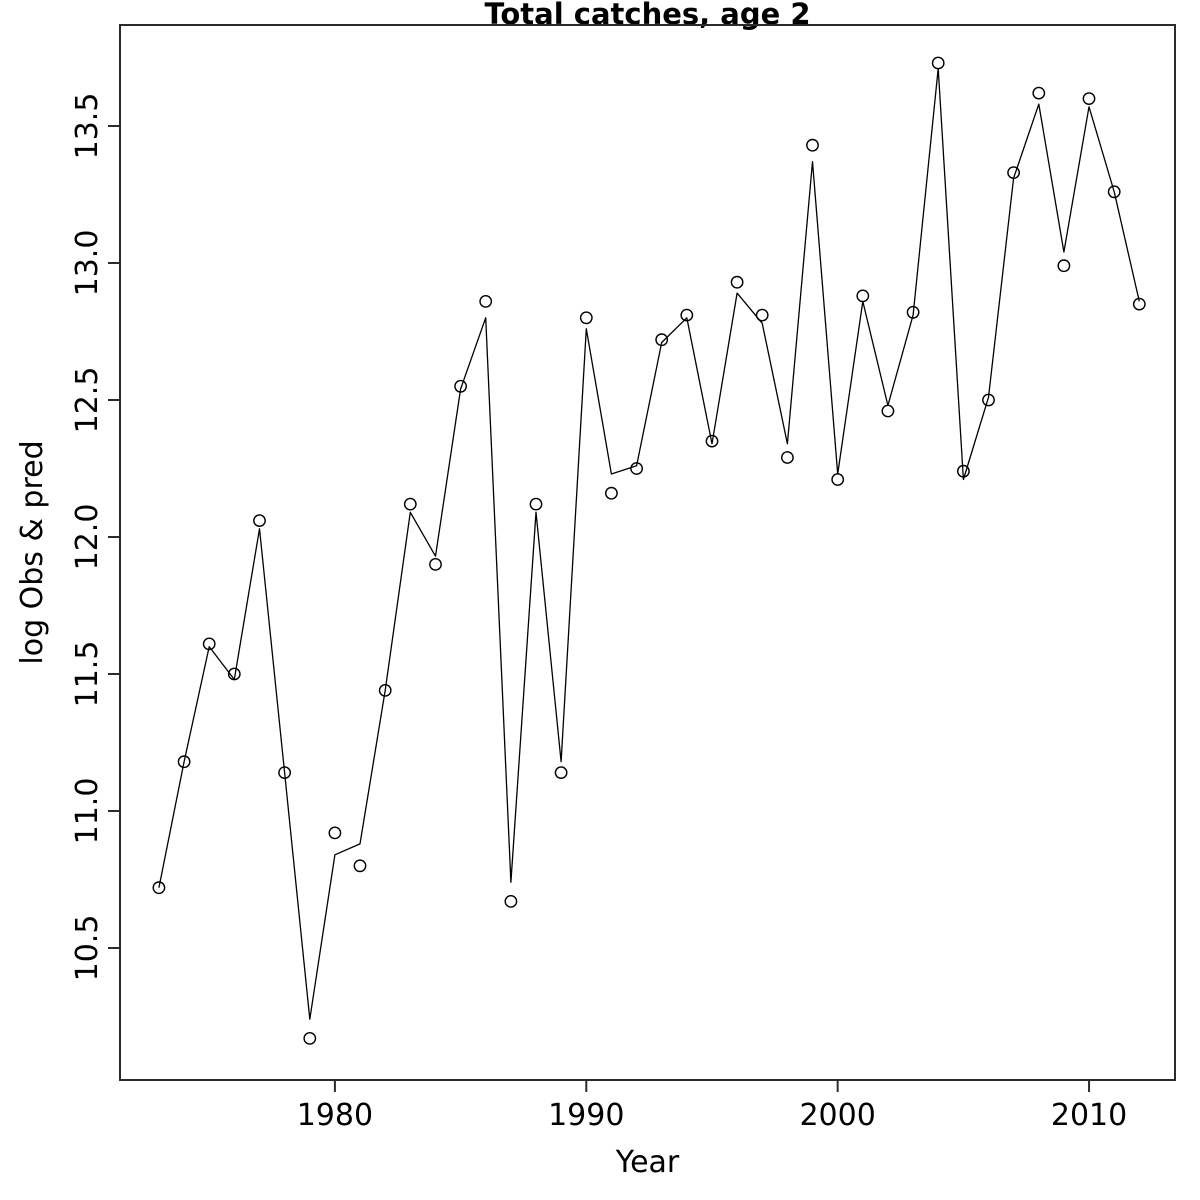  What do you see at coordinates (712, 1106) in the screenshot?
I see `x-axis-ticks: 1980 1990 2000 2010` at bounding box center [712, 1106].